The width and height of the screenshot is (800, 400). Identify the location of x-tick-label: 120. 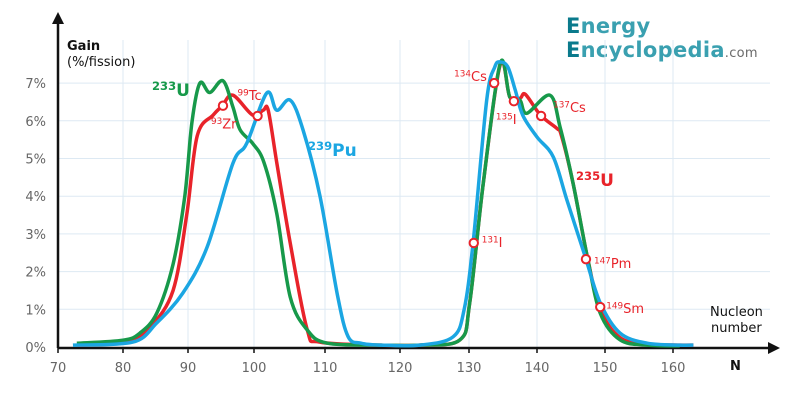
(400, 368).